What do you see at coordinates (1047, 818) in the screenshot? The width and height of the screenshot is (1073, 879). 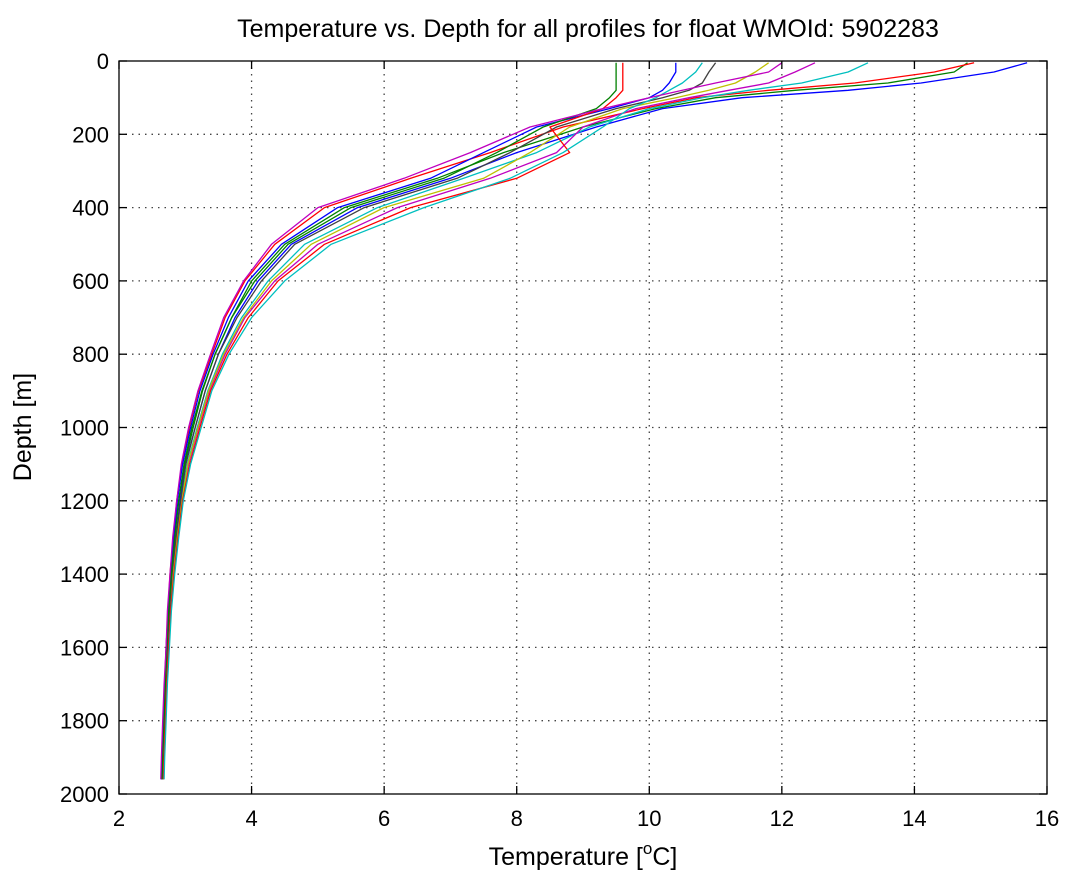 I see `x-tick-label: 16` at bounding box center [1047, 818].